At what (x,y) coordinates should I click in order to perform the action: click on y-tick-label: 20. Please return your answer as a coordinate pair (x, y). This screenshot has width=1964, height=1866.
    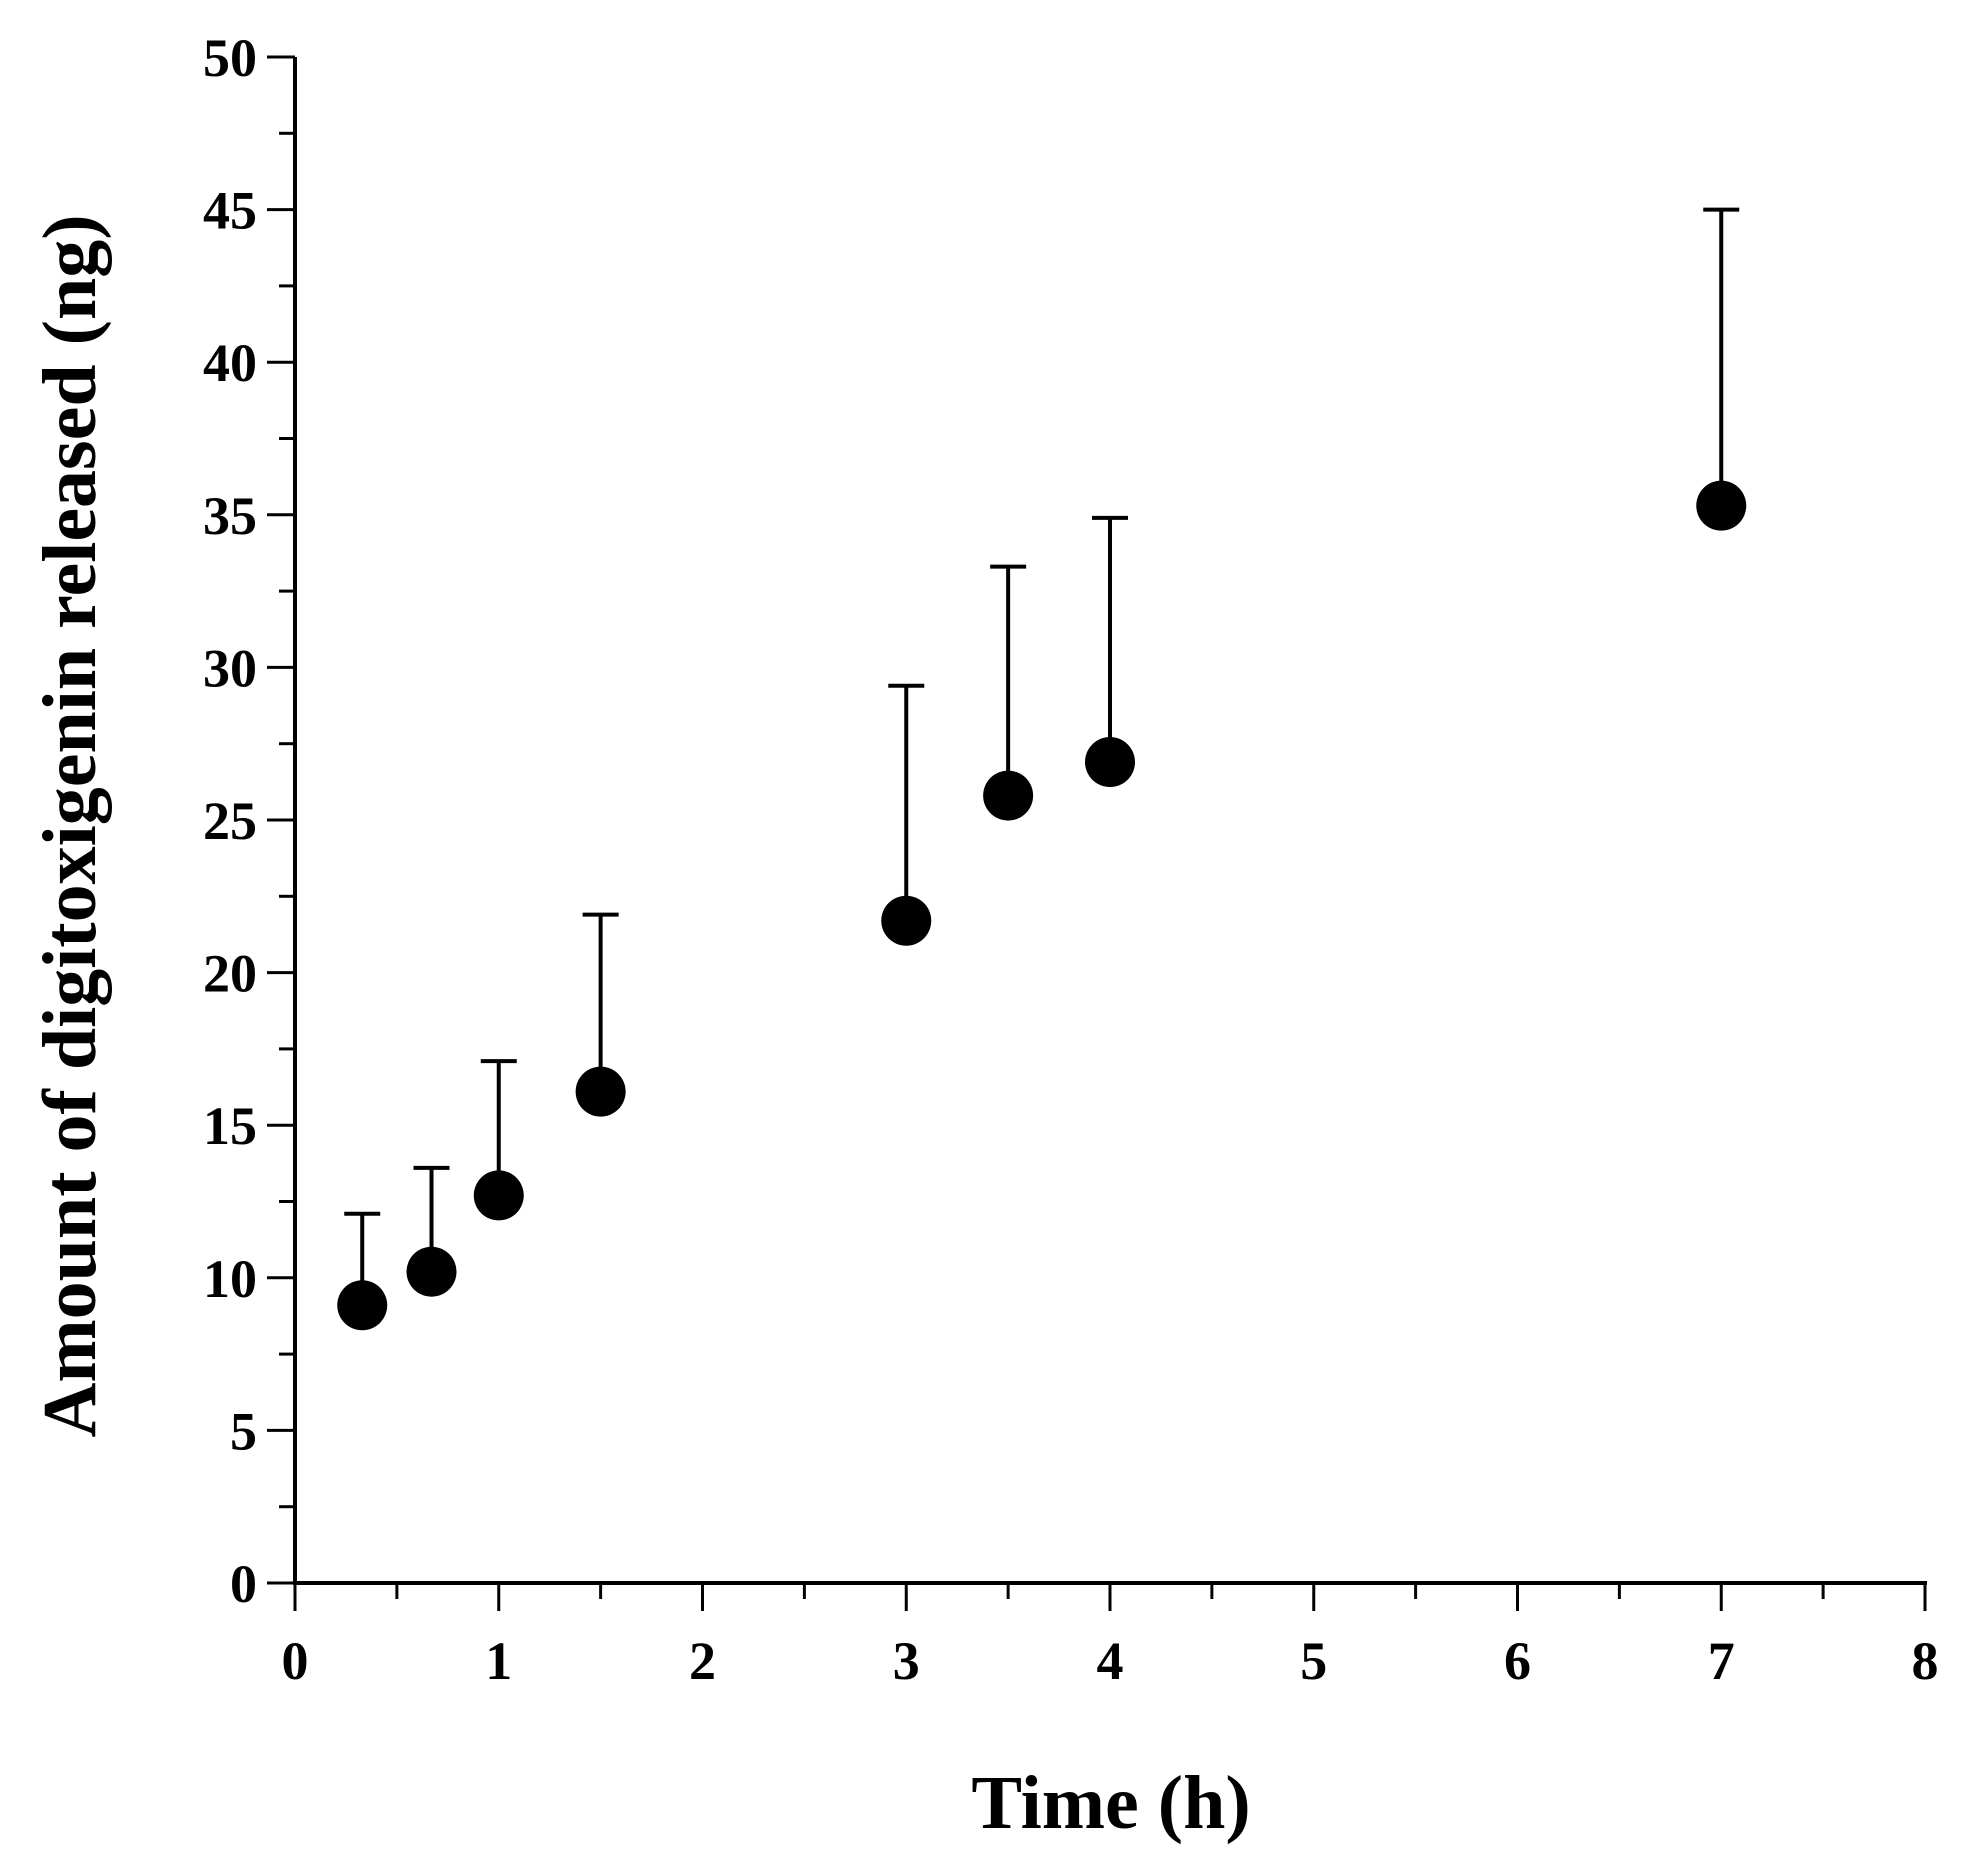
    Looking at the image, I should click on (230, 974).